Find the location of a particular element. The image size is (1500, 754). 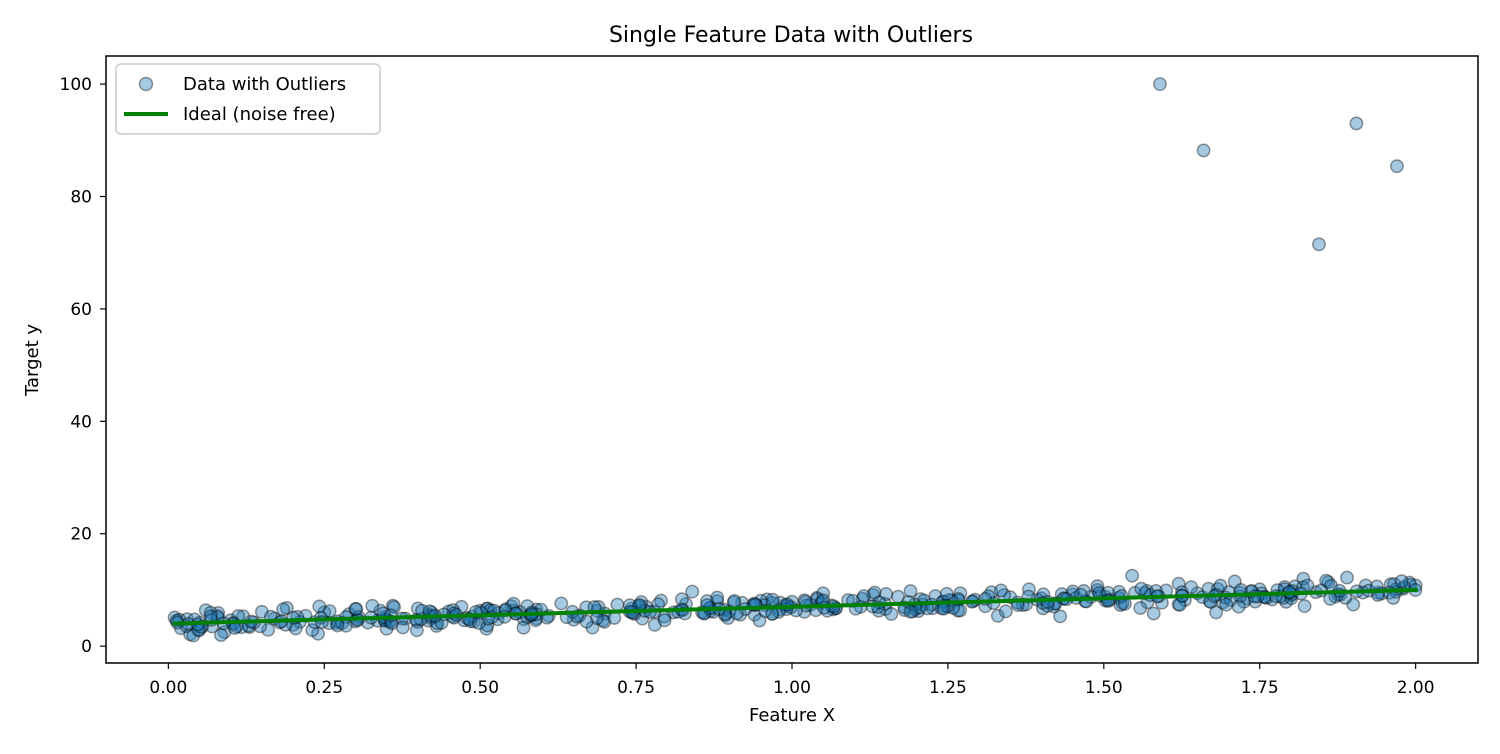

legend-box is located at coordinates (248, 99).